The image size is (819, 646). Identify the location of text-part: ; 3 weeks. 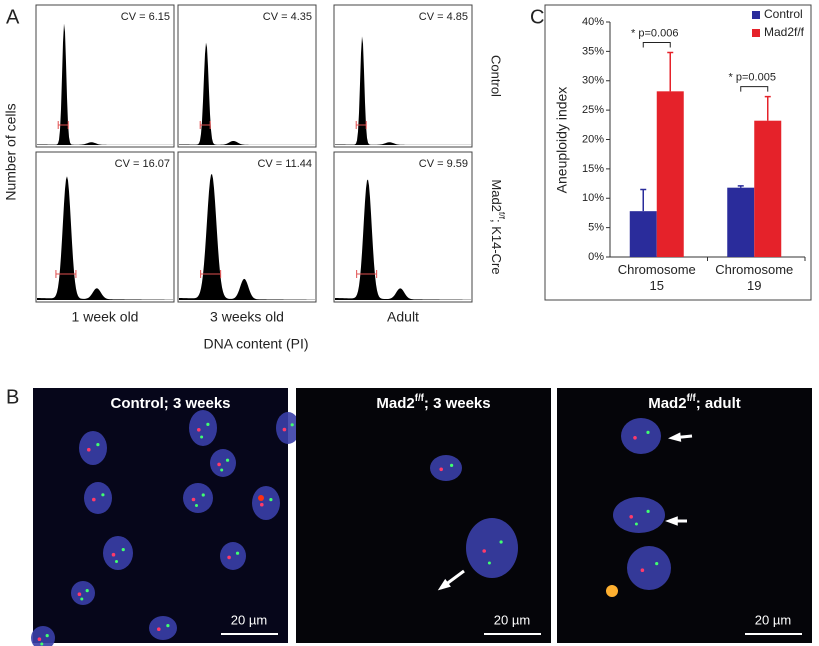
(457, 403).